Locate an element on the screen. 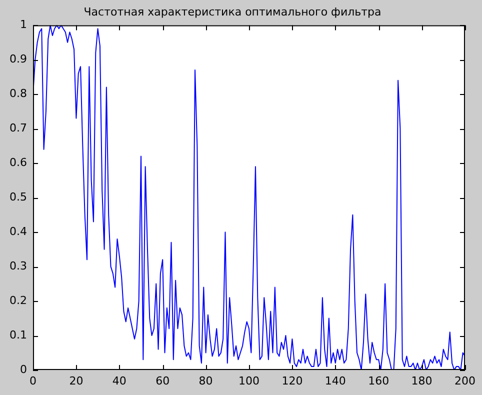 The height and width of the screenshot is (395, 482). y-tick-label: 0.3 is located at coordinates (18, 265).